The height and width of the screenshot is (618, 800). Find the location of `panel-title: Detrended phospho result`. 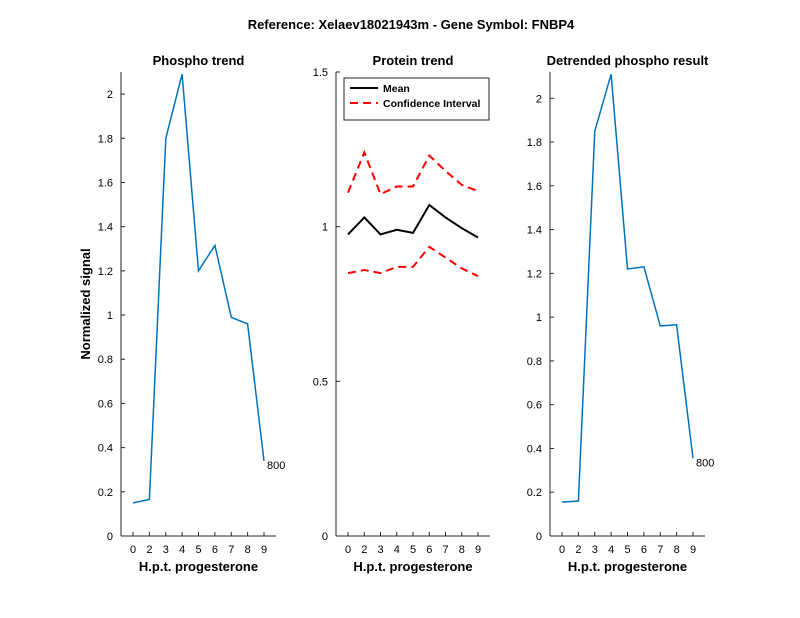

panel-title: Detrended phospho result is located at coordinates (628, 60).